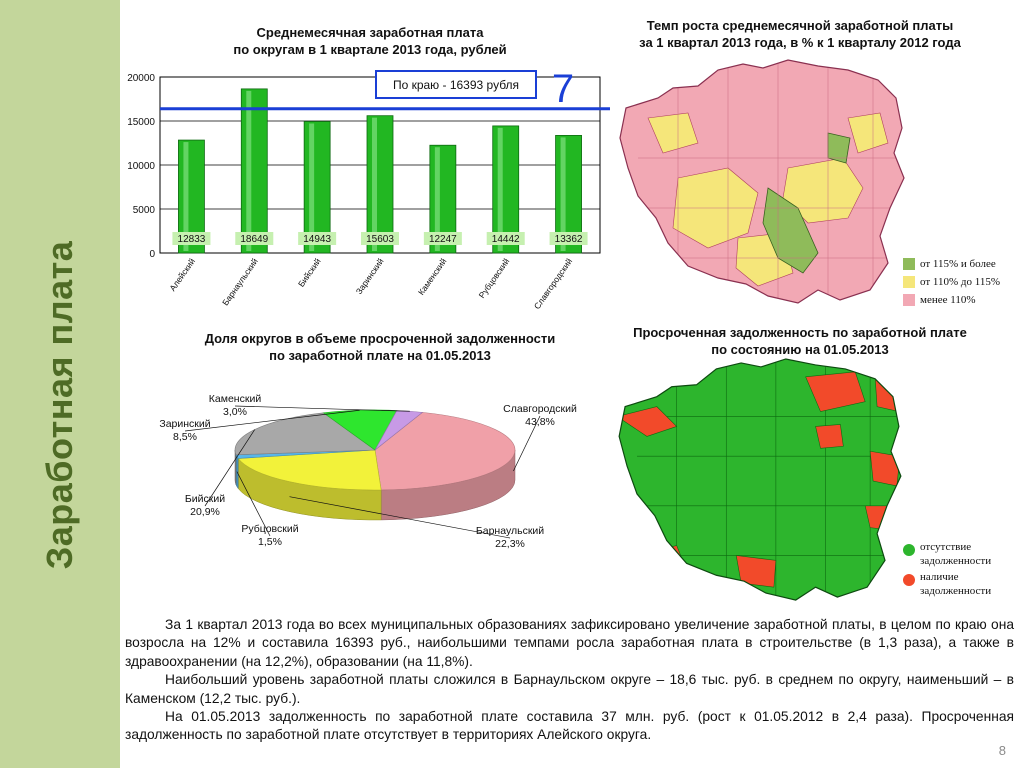 Image resolution: width=1024 pixels, height=768 pixels. What do you see at coordinates (760, 479) in the screenshot?
I see `debt-map` at bounding box center [760, 479].